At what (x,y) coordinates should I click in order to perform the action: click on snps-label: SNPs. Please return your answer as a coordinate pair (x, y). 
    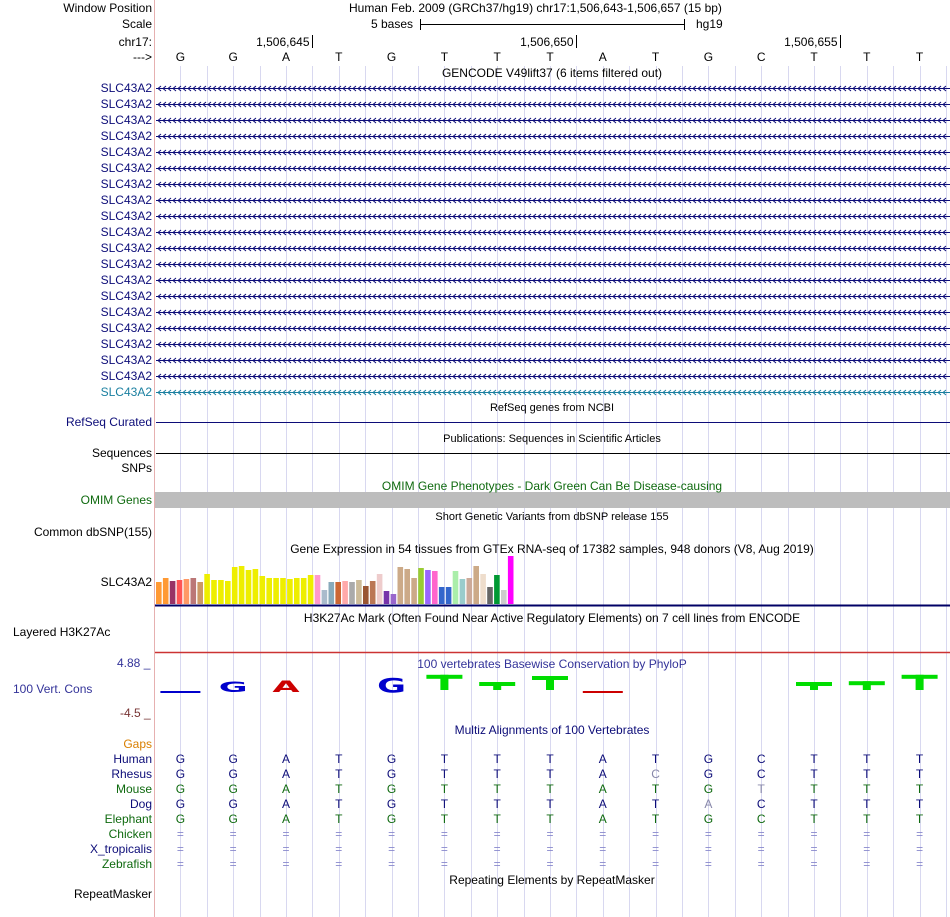
    Looking at the image, I should click on (136, 468).